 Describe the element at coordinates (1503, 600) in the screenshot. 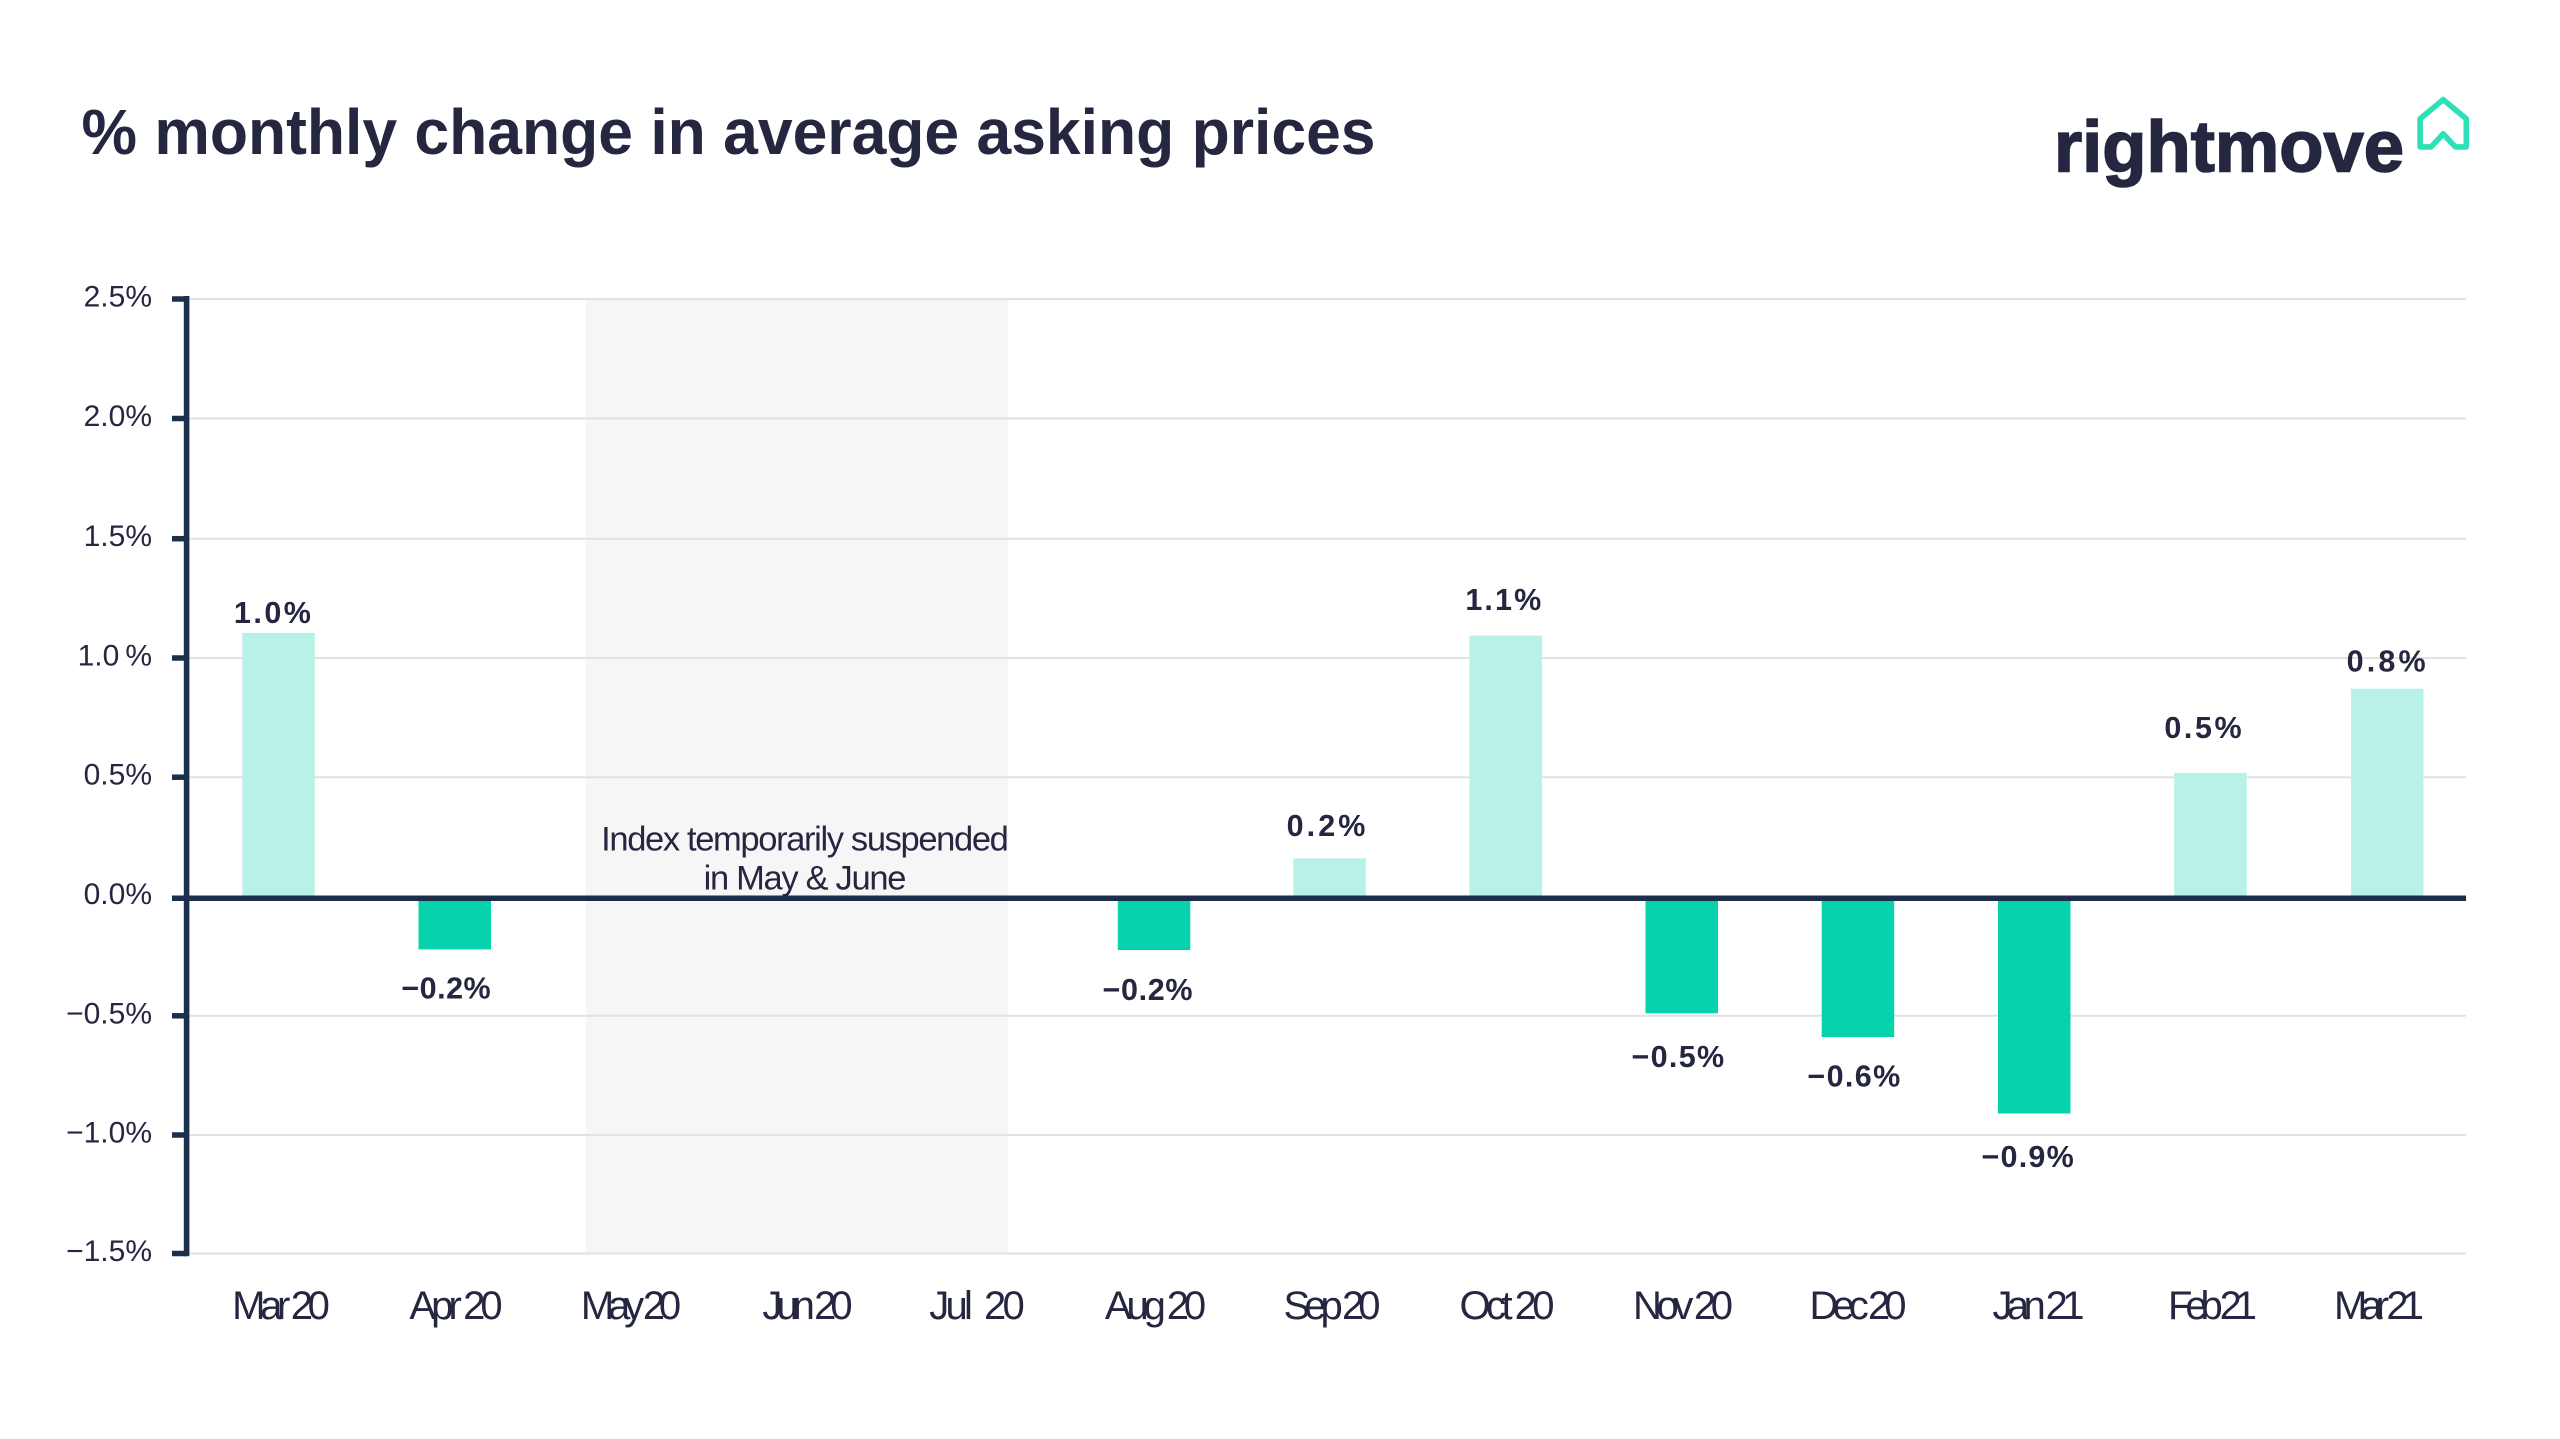

I see `svg-text: 1.1%` at that location.